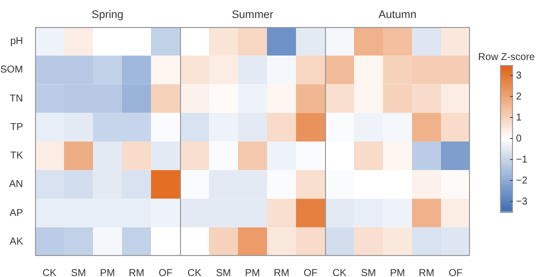 The image size is (550, 277). Describe the element at coordinates (522, 202) in the screenshot. I see `color-bar-label: −3` at that location.